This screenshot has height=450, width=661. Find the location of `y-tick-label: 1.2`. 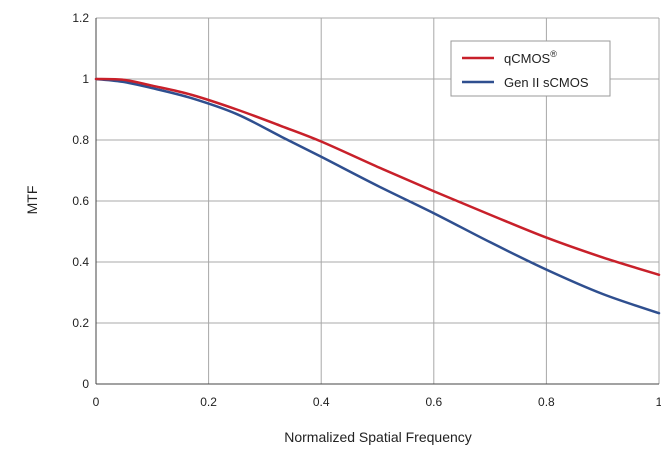

y-tick-label: 1.2 is located at coordinates (80, 18).